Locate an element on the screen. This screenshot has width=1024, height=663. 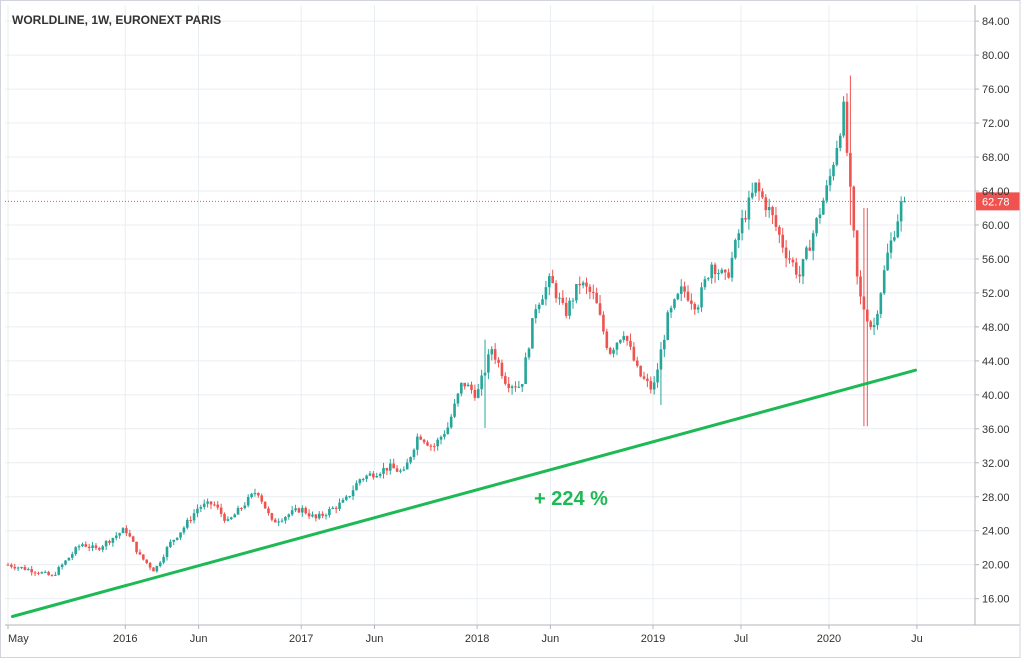
x-tick-label: Jul is located at coordinates (741, 639).